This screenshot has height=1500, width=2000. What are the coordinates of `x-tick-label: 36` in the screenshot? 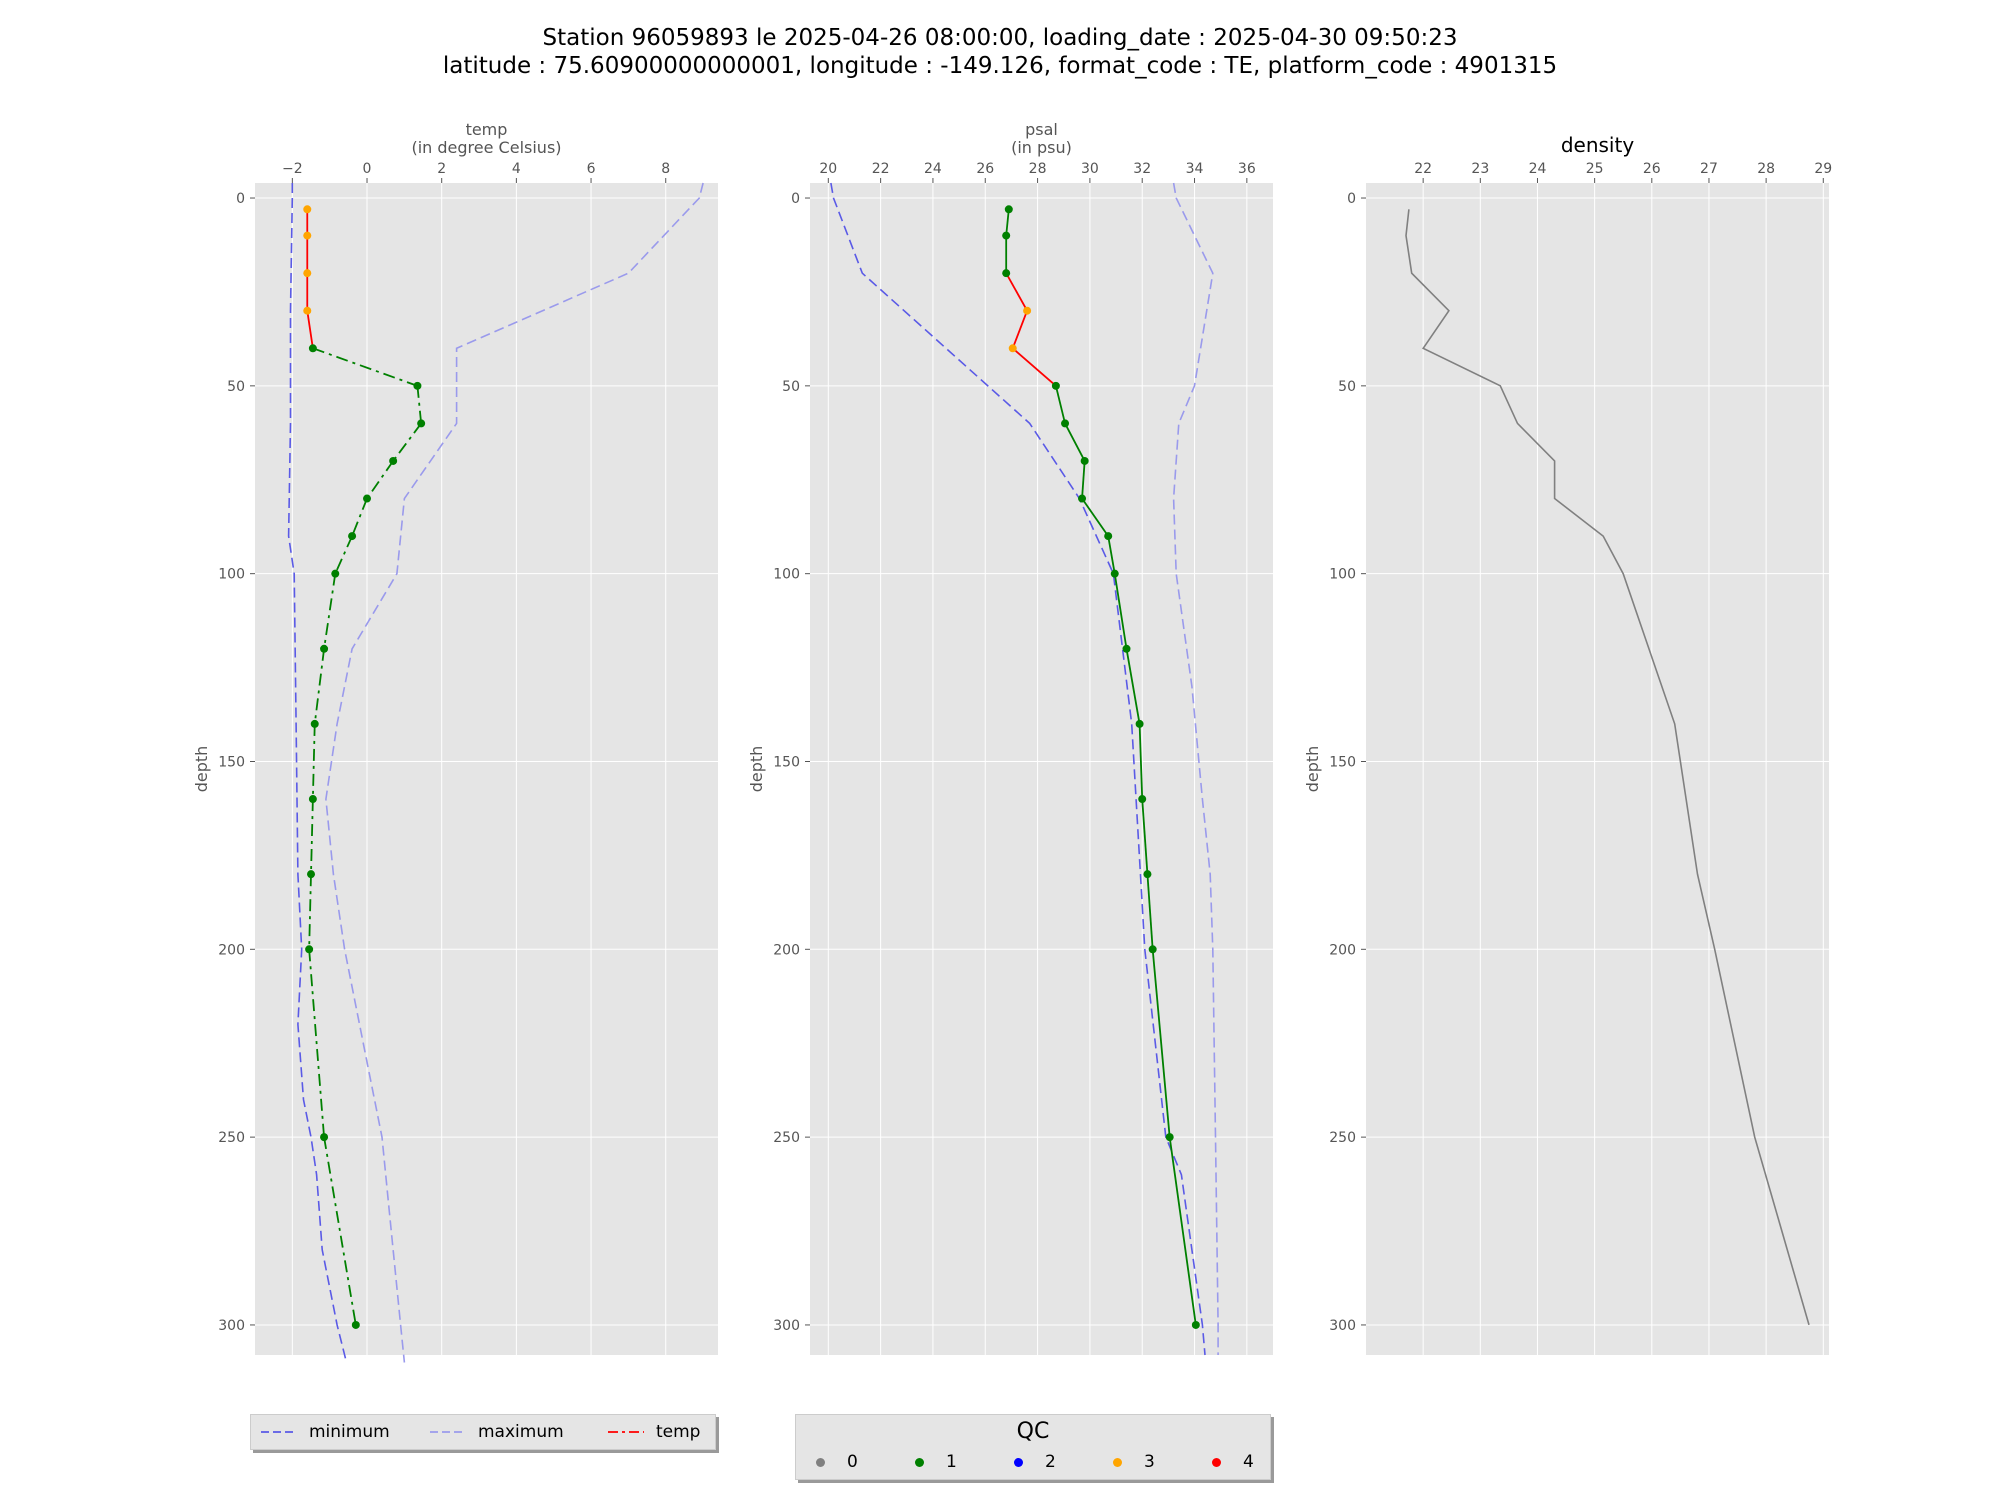 It's located at (1247, 169).